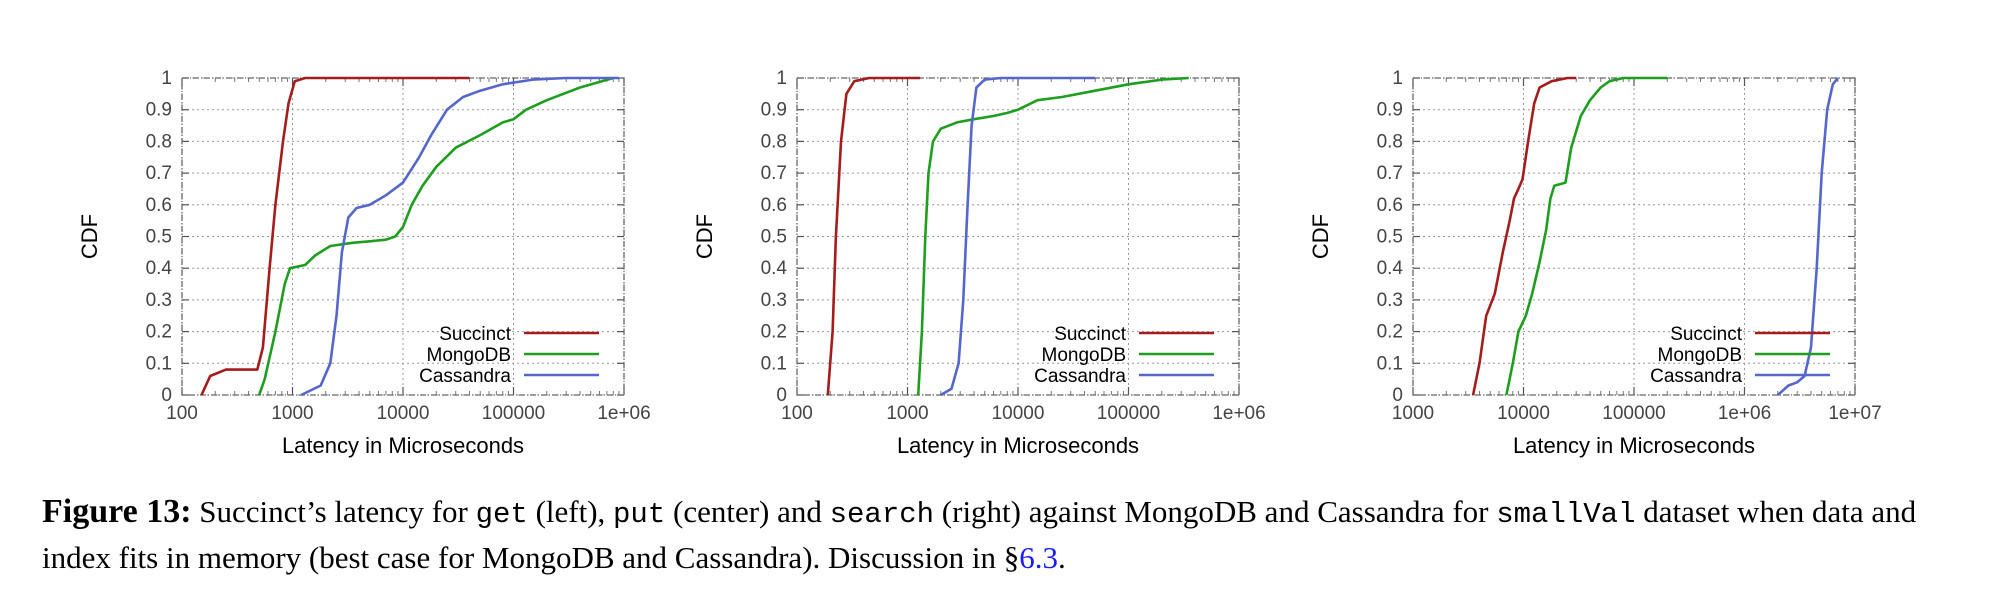 This screenshot has width=1995, height=594. Describe the element at coordinates (1061, 557) in the screenshot. I see `caption-text: .` at that location.